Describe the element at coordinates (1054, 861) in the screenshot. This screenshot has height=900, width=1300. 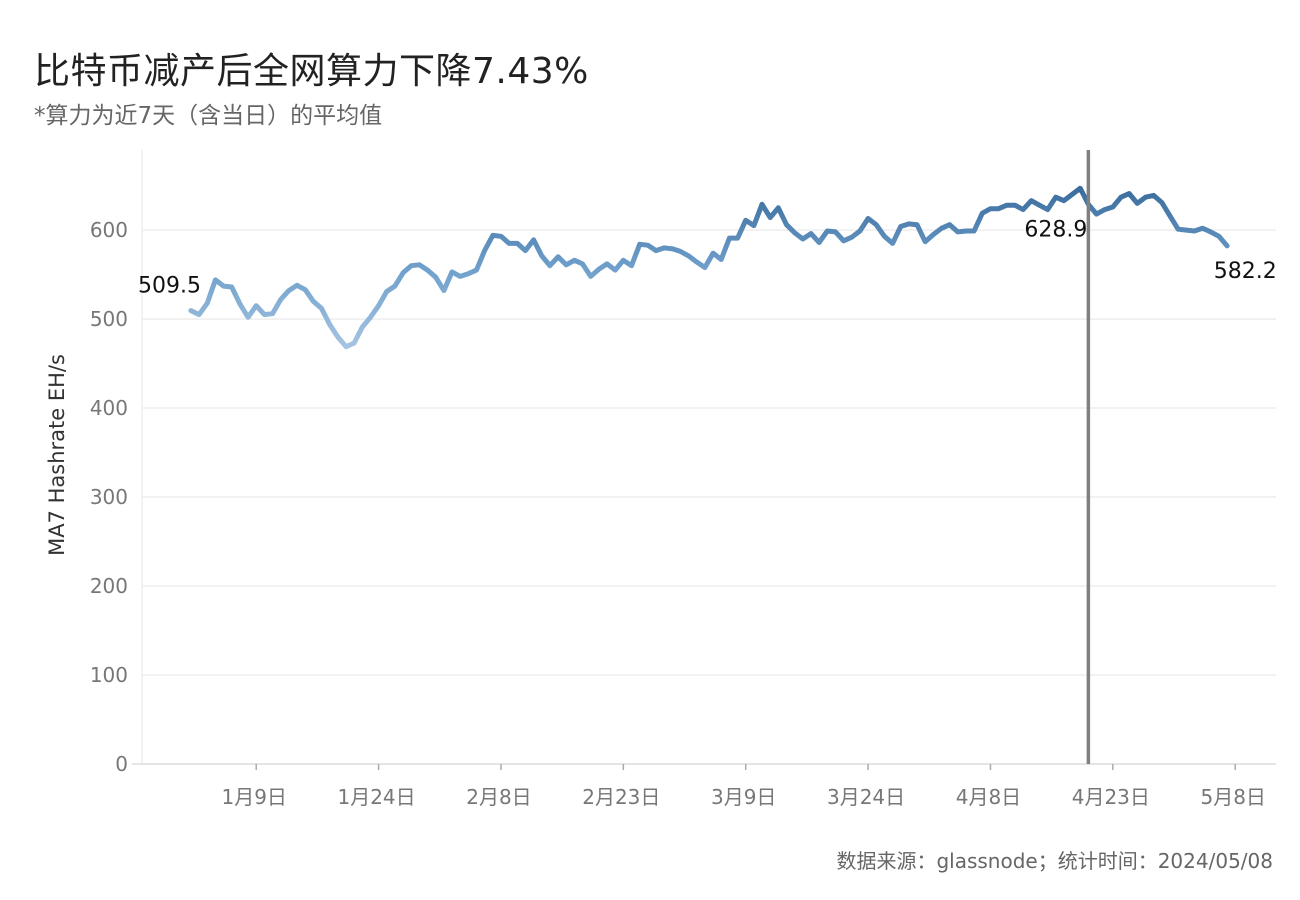
I see `data-source-note: 数据来源：glassnode；统计时间：2024/05/08` at that location.